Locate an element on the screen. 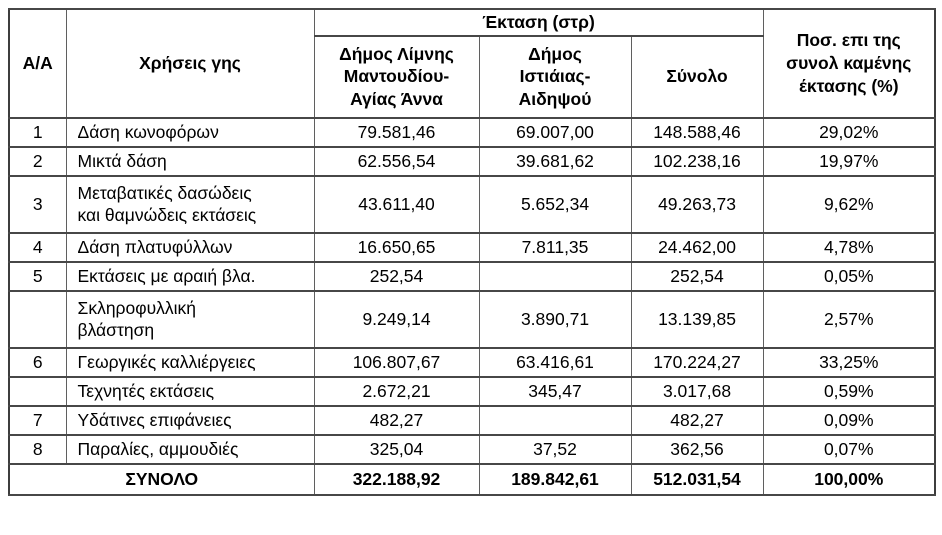  cell-muni1-area: 482,27 is located at coordinates (396, 420).